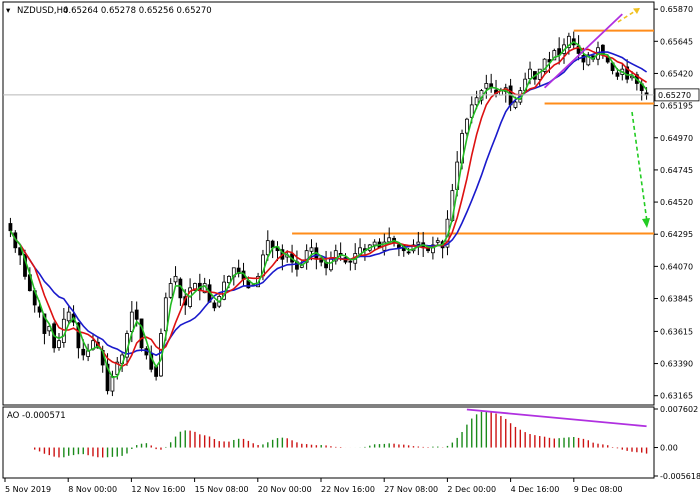 Image resolution: width=700 pixels, height=500 pixels. What do you see at coordinates (676, 138) in the screenshot?
I see `price-tick-label: 0.64970` at bounding box center [676, 138].